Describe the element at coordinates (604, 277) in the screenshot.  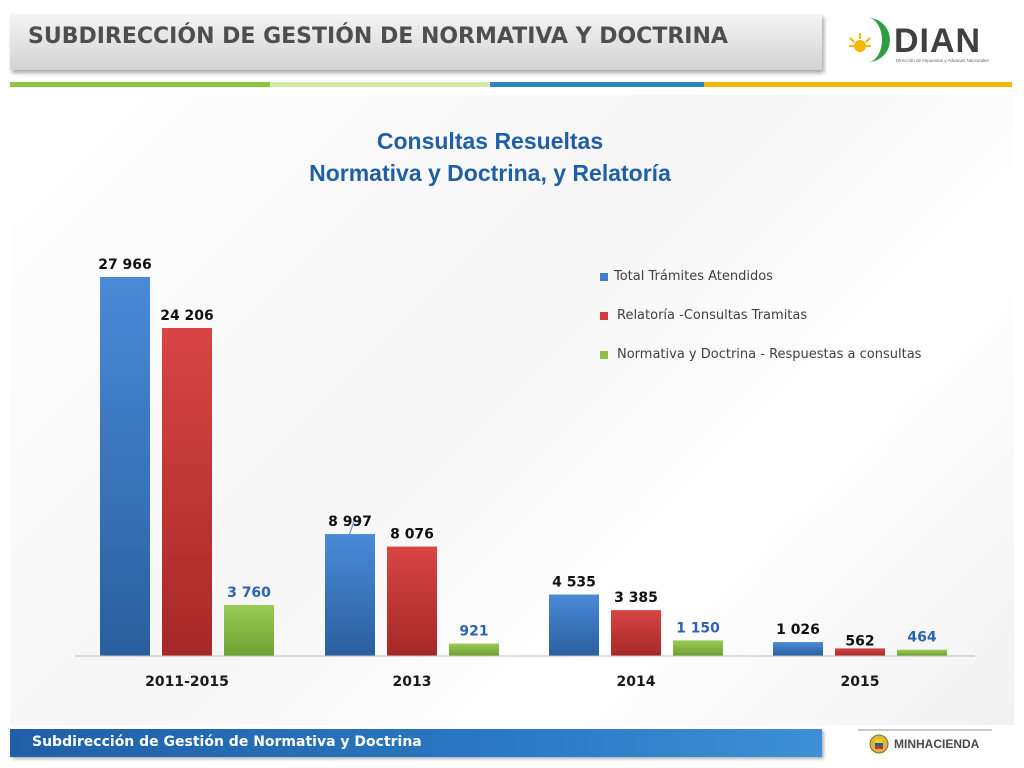
I see `legend-swatch-total` at that location.